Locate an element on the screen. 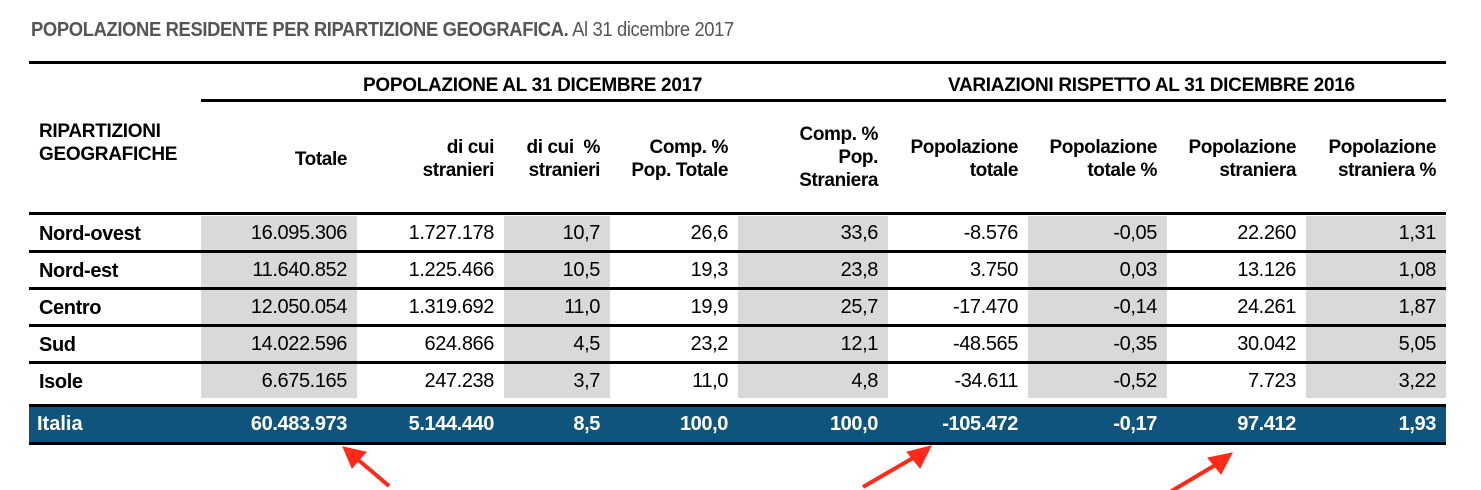 This screenshot has height=490, width=1481. row-header-line2: GEOGRAFICHE is located at coordinates (108, 154).